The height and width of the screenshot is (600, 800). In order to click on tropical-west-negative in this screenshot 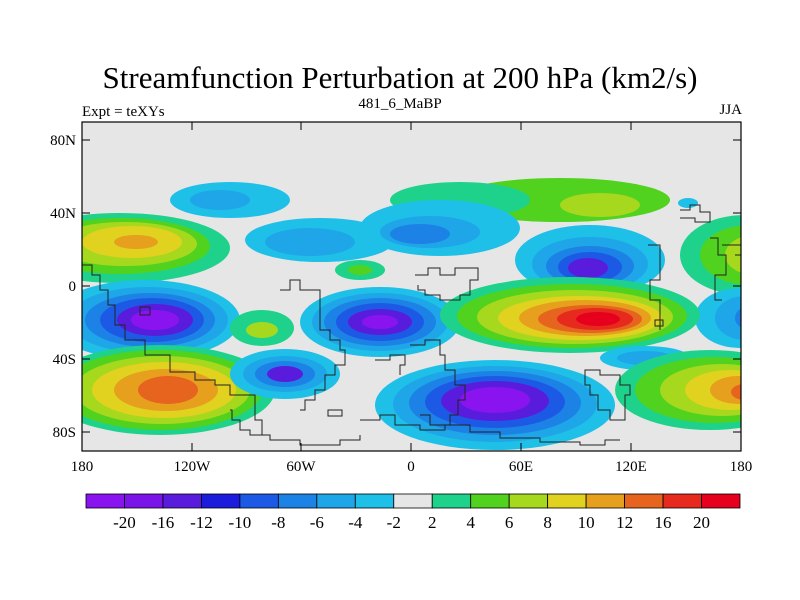, I will do `click(161, 320)`.